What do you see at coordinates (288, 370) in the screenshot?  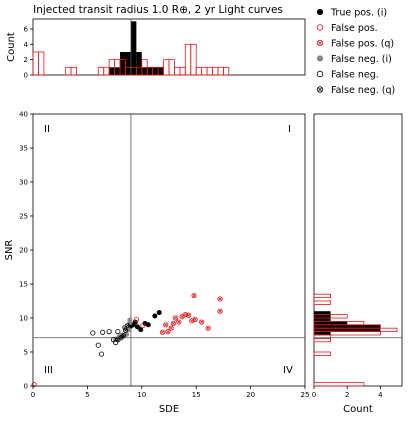 I see `quadrant-label-iv: IV` at bounding box center [288, 370].